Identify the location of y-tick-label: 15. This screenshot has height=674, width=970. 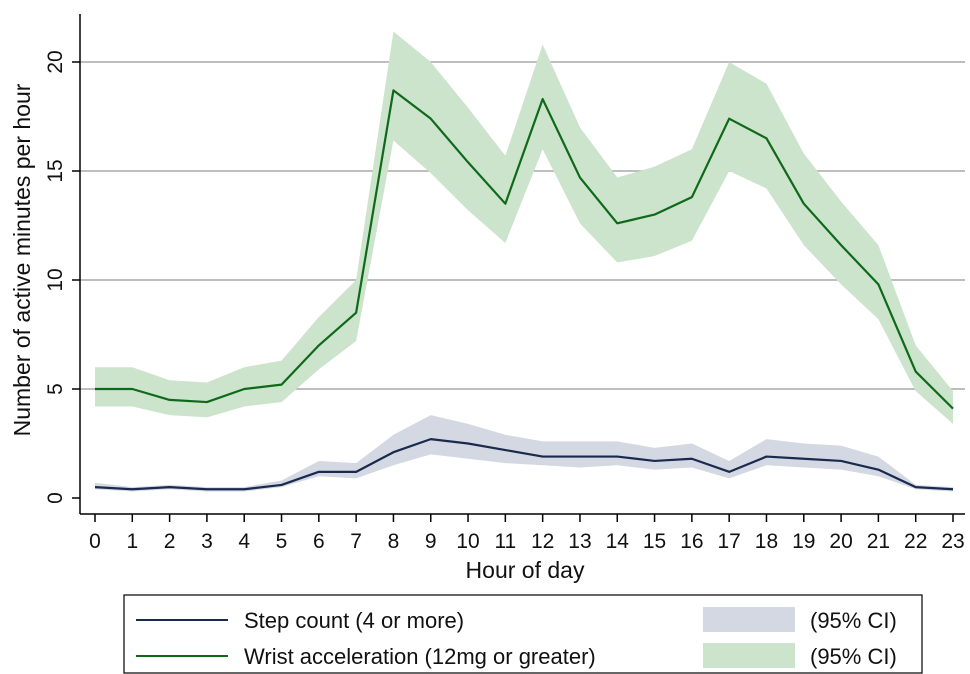
(55, 170).